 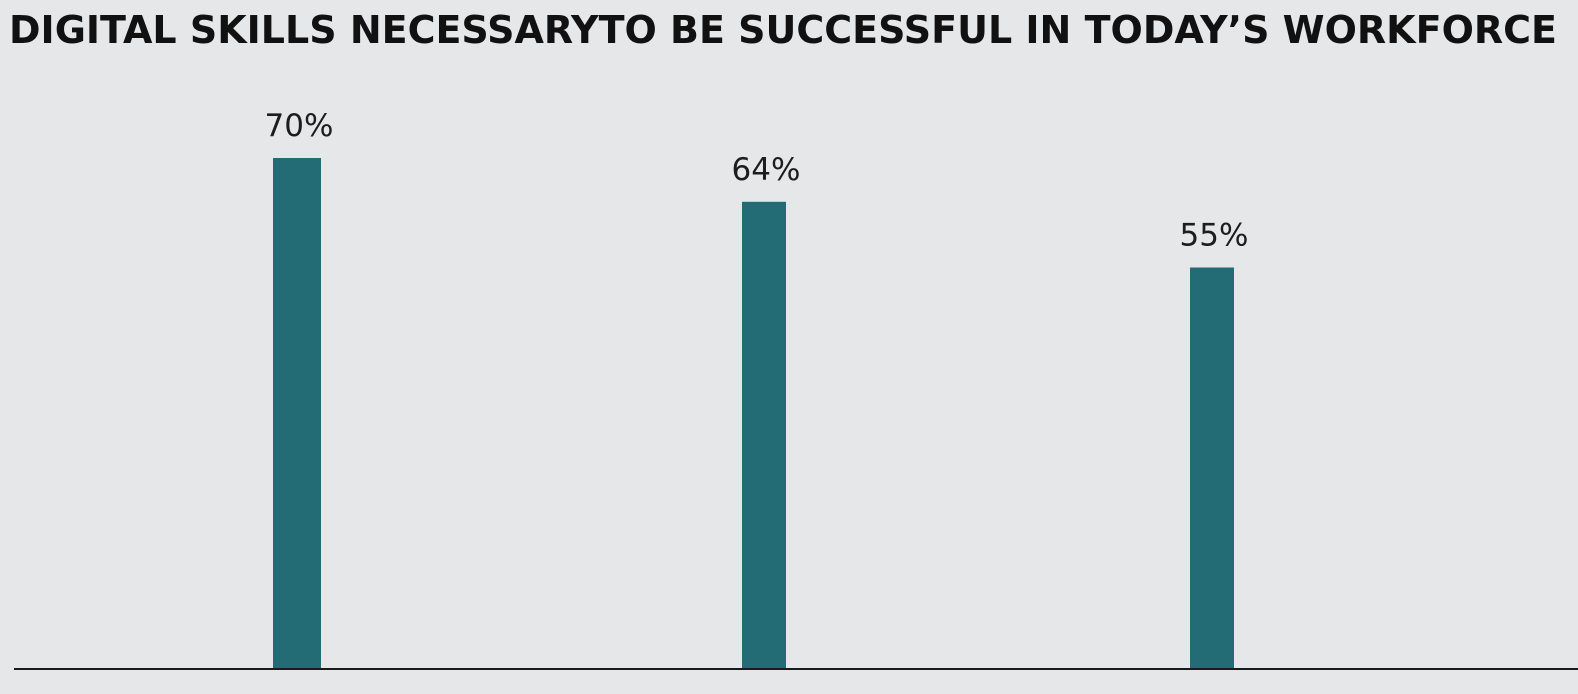 I want to click on bar-value-label-1: 70%, so click(x=299, y=126).